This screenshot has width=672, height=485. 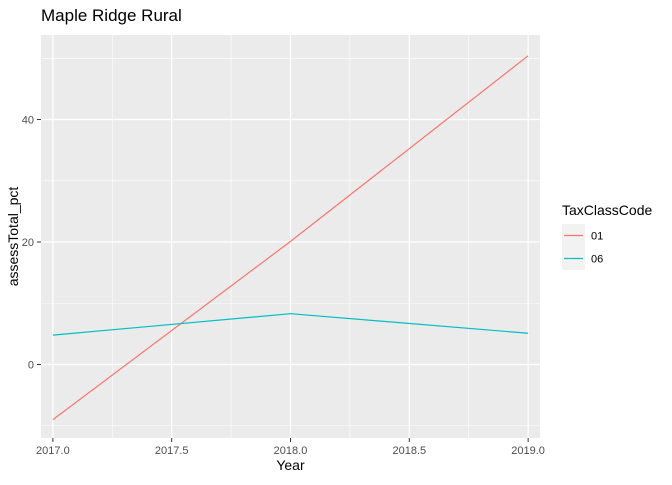 I want to click on chart-title: Maple Ridge Rural, so click(x=111, y=15).